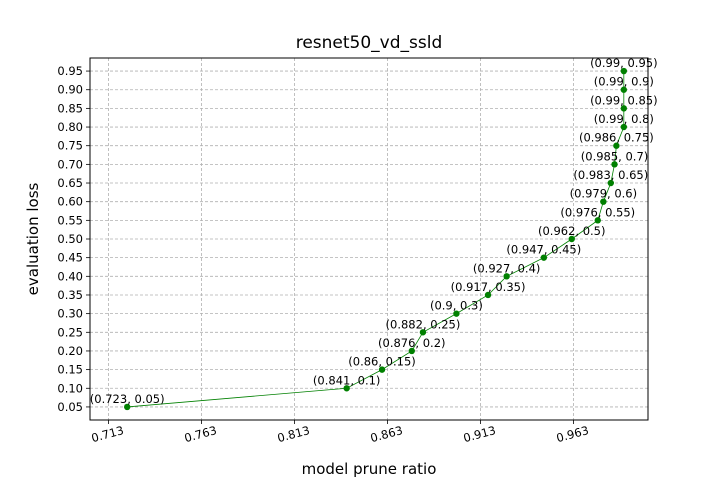  What do you see at coordinates (70, 407) in the screenshot?
I see `y-tick-label: 0.05` at bounding box center [70, 407].